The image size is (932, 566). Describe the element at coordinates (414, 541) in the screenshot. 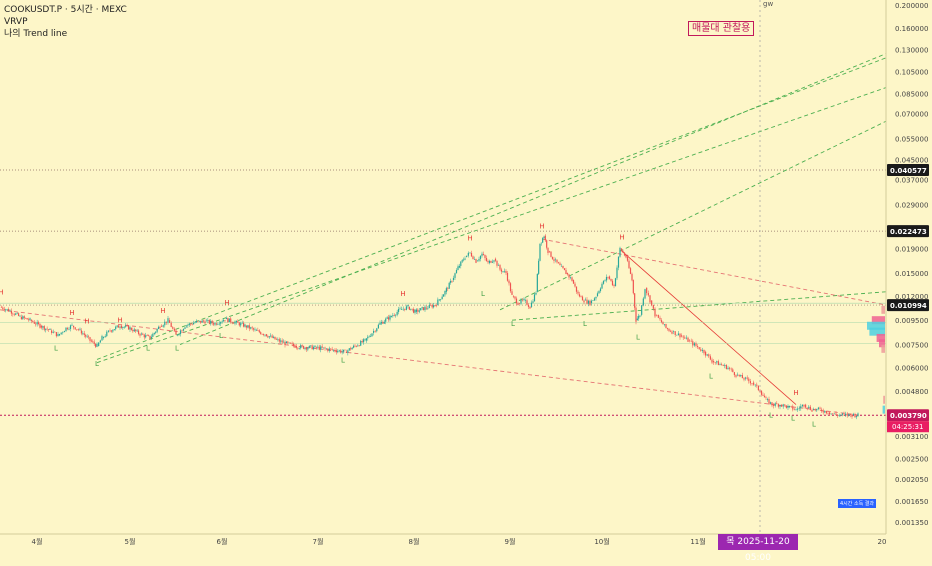

I see `time-tick-label: 8월` at that location.